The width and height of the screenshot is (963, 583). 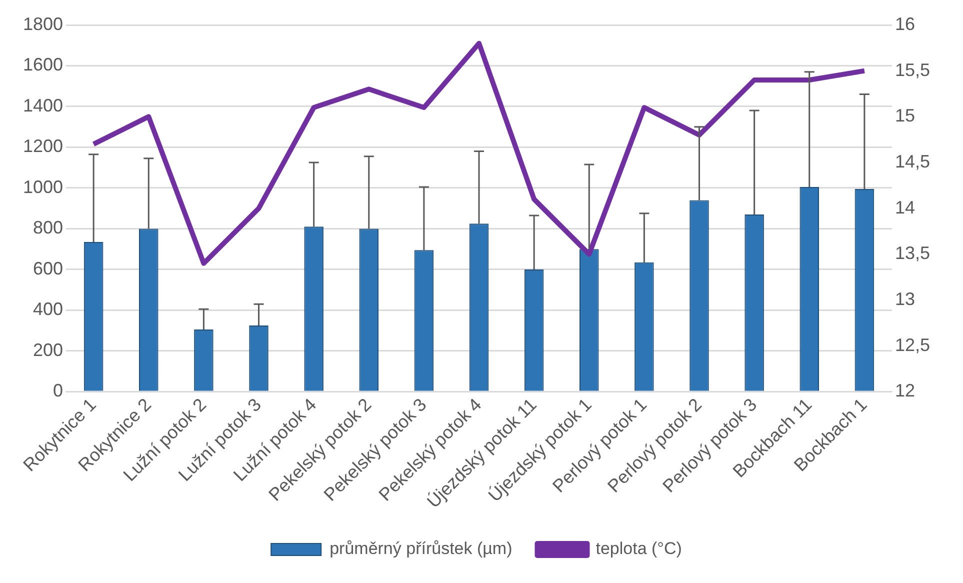 I want to click on y2-tick-label: 15,5, so click(x=912, y=70).